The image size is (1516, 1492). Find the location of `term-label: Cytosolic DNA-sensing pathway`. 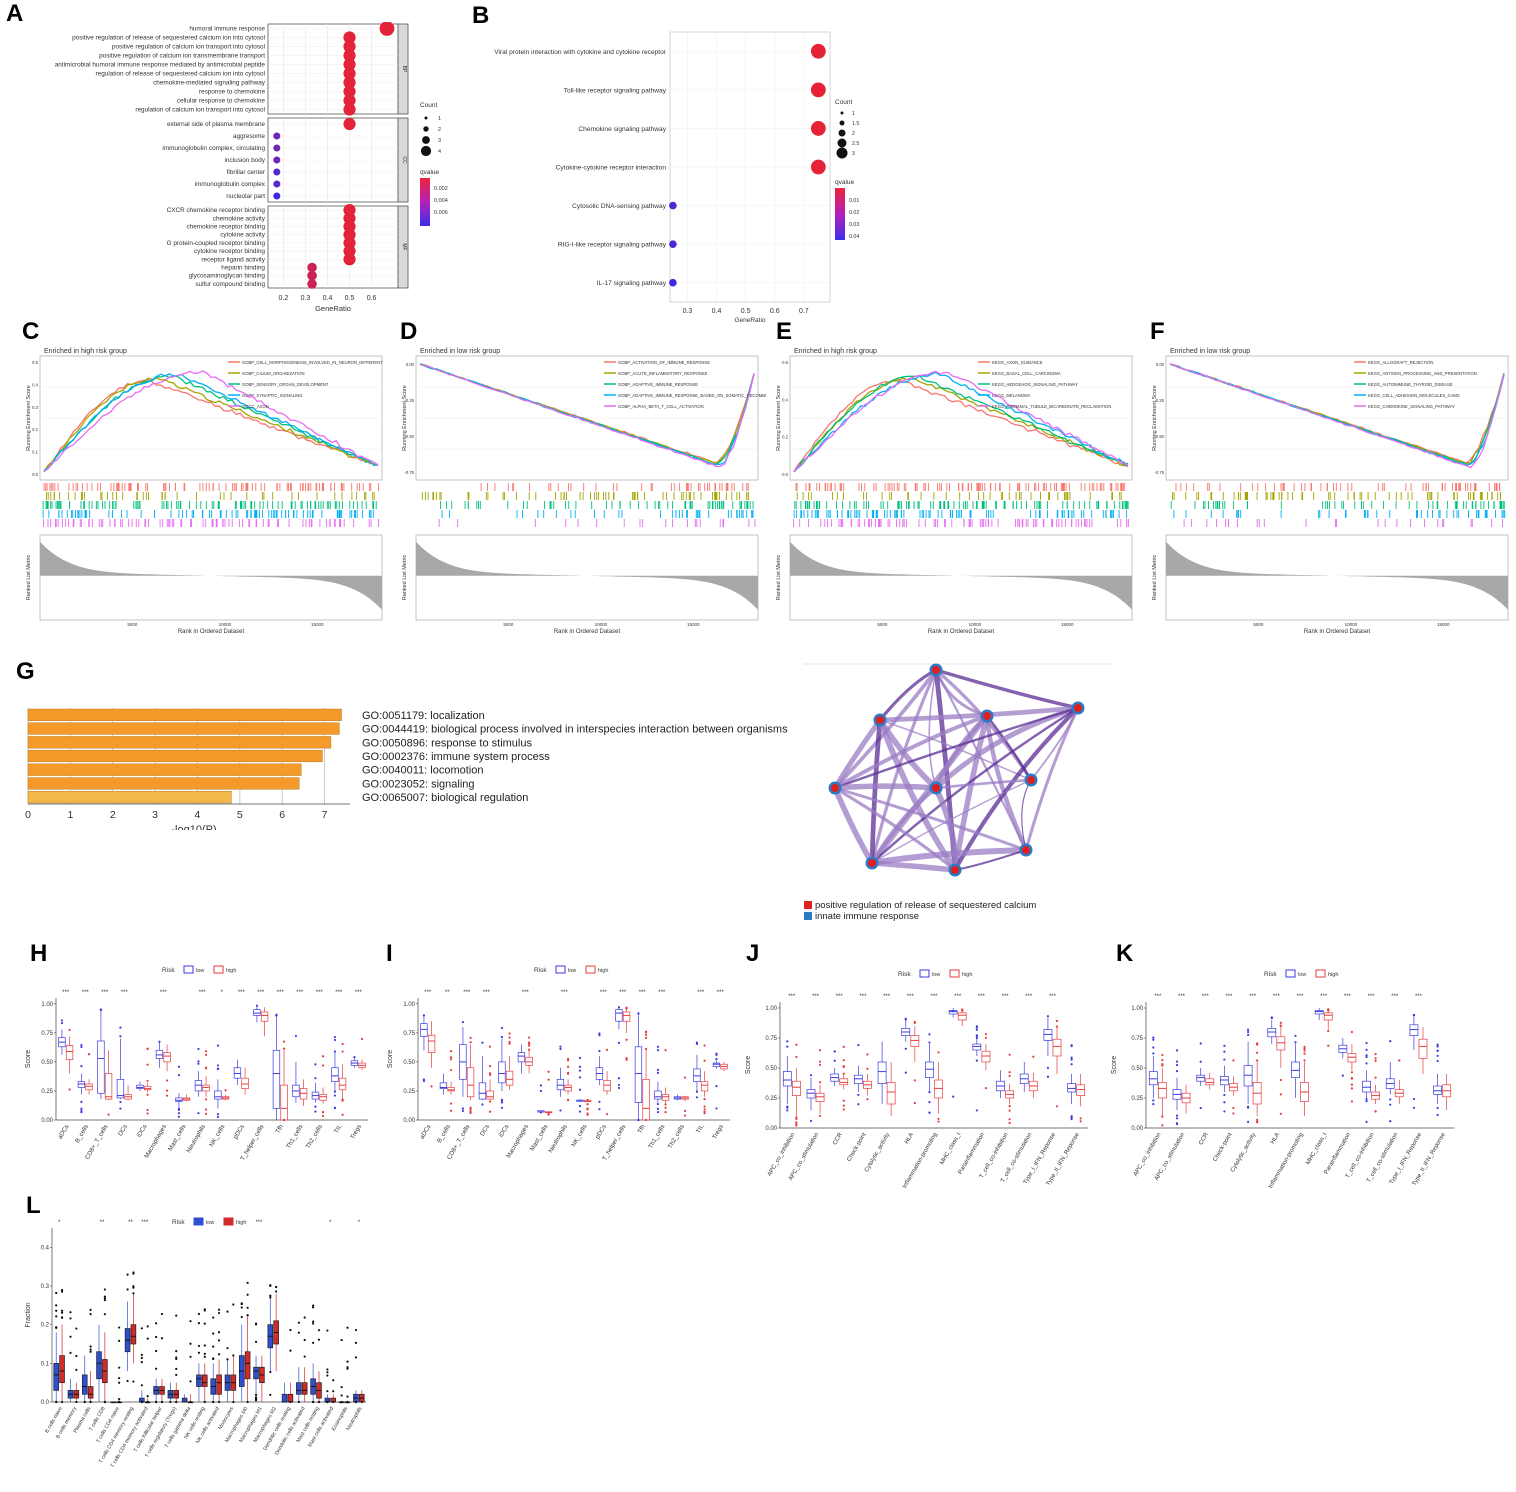

term-label: Cytosolic DNA-sensing pathway is located at coordinates (619, 206).